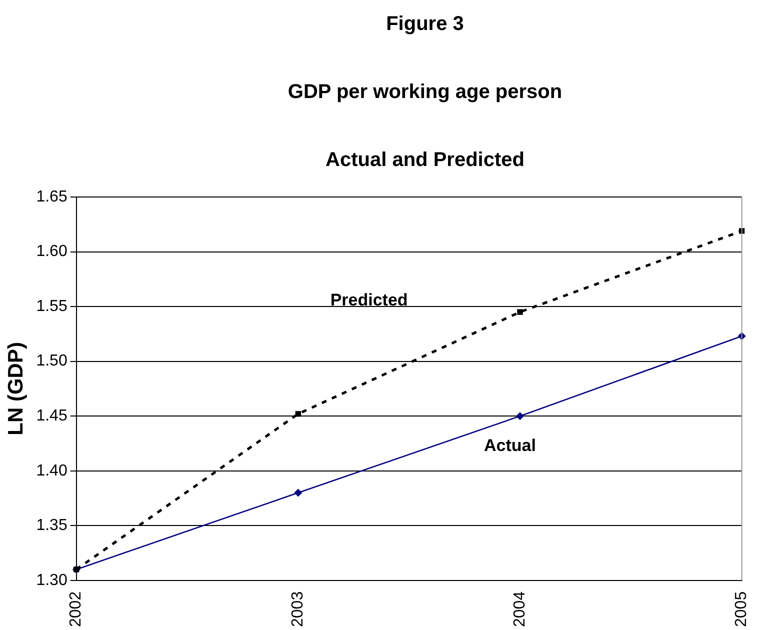  I want to click on x-tick-label: 2004, so click(519, 609).